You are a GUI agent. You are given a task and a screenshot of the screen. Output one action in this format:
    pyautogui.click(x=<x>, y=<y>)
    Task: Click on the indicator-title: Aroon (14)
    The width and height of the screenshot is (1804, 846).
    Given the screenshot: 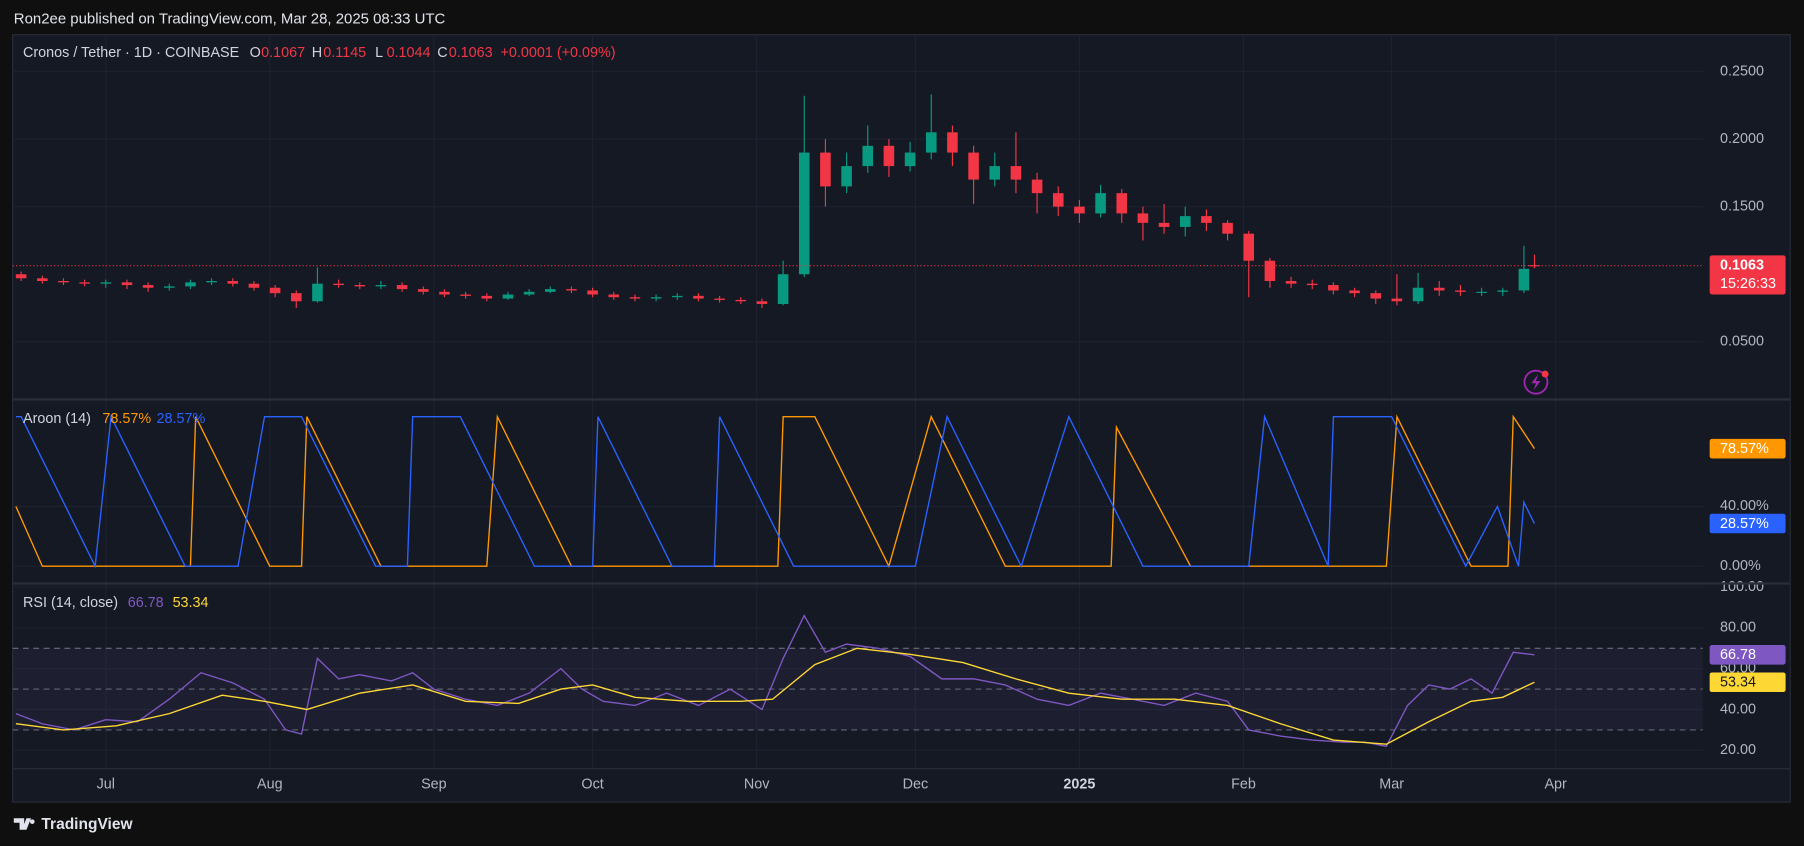 What is the action you would take?
    pyautogui.click(x=57, y=419)
    